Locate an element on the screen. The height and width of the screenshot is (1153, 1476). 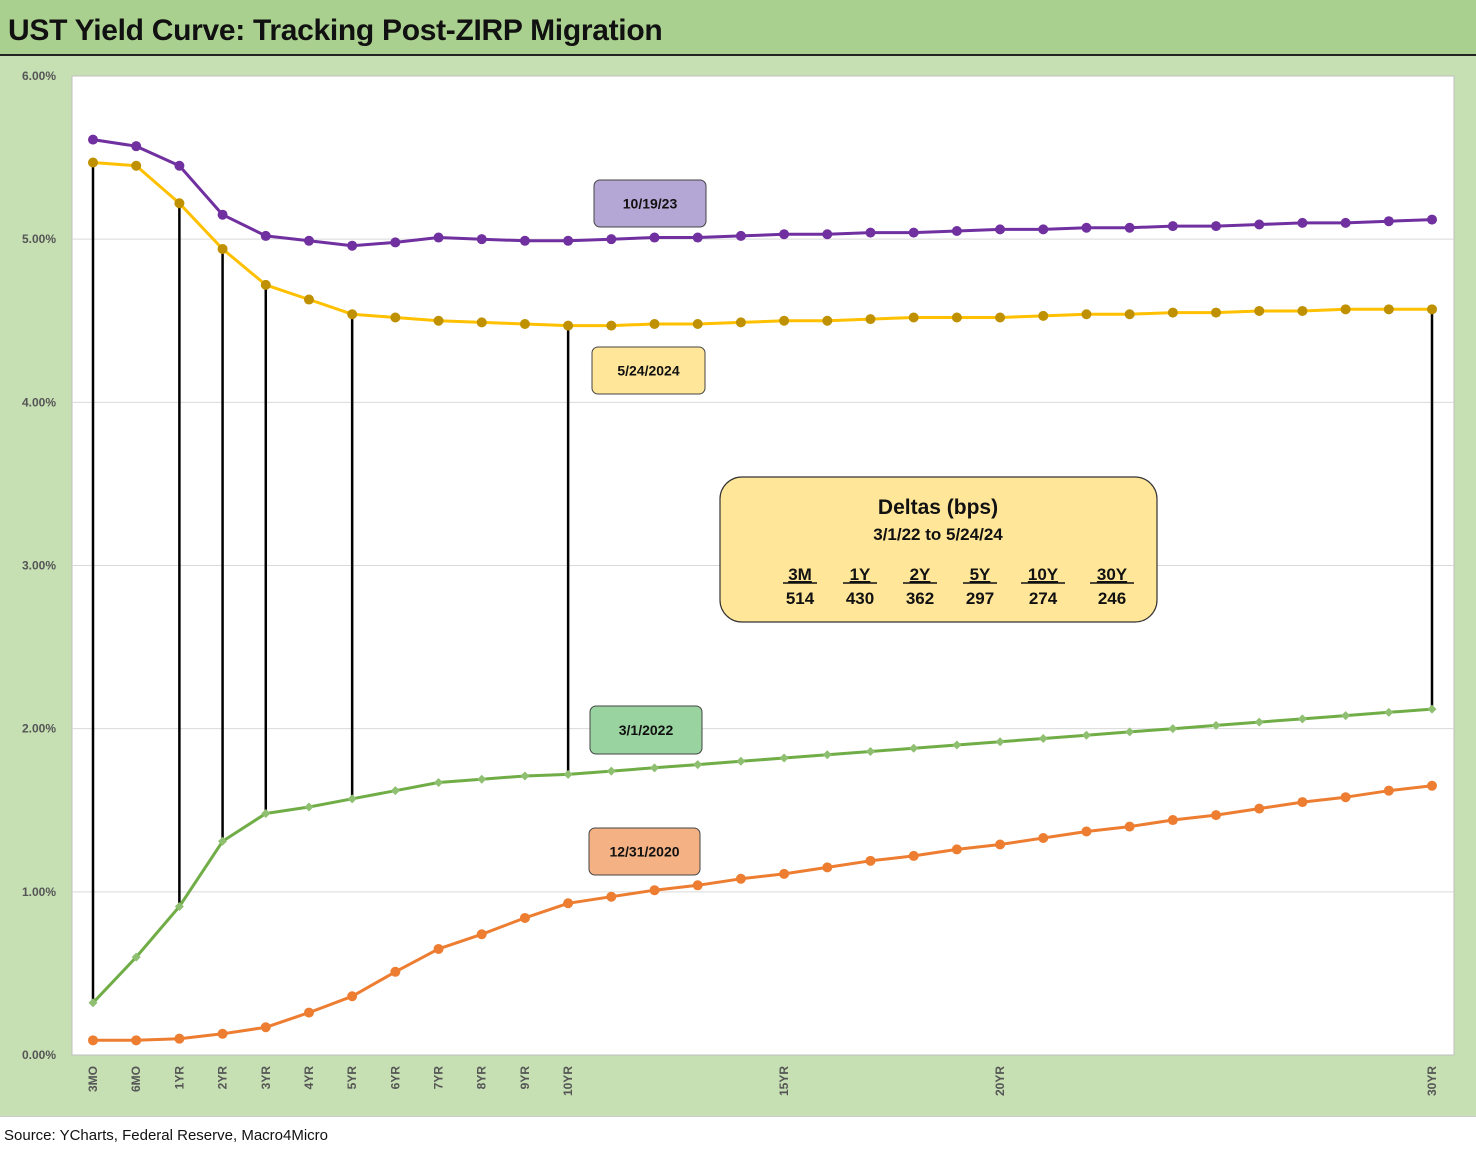
series-label-text: 10/19/23 is located at coordinates (650, 204).